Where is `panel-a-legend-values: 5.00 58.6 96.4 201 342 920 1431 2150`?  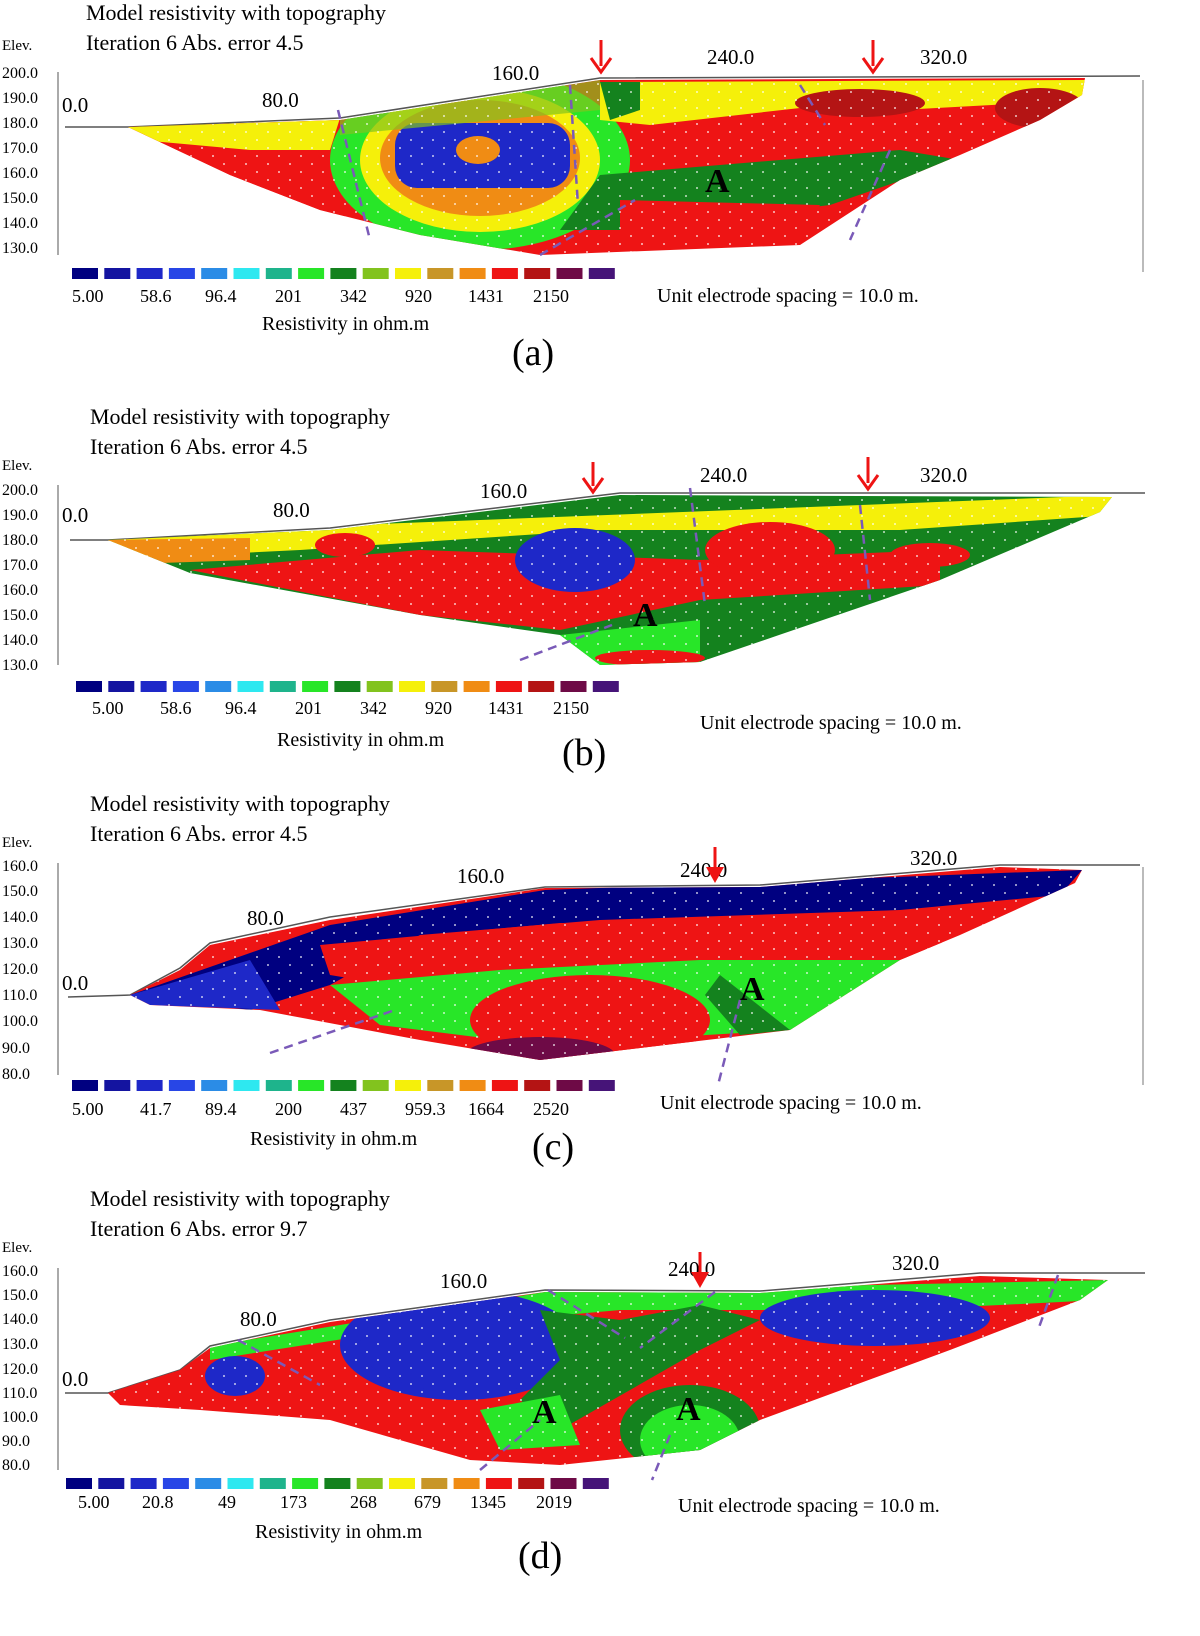
panel-a-legend-values: 5.00 58.6 96.4 201 342 920 1431 2150 is located at coordinates (320, 296).